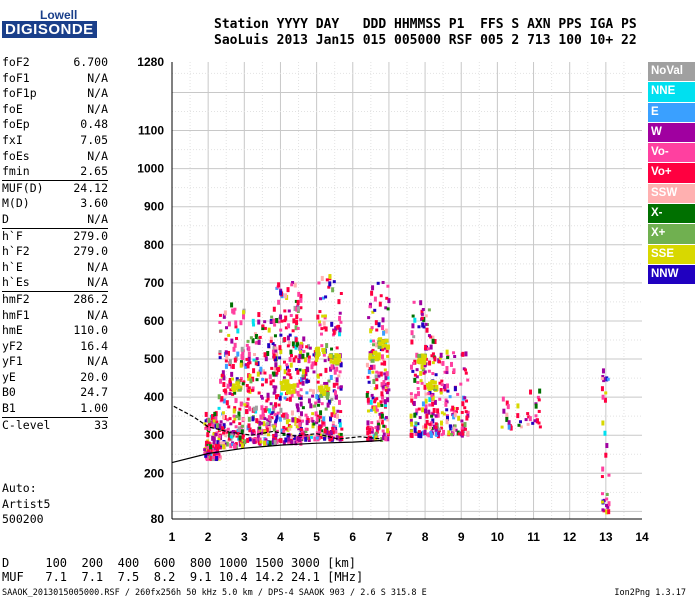  What do you see at coordinates (90, 62) in the screenshot?
I see `param-value: 6.700` at bounding box center [90, 62].